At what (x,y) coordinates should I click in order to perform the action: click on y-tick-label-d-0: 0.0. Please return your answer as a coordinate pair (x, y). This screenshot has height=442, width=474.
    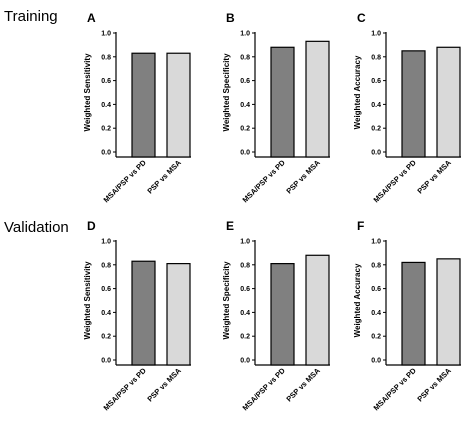
    Looking at the image, I should click on (106, 361).